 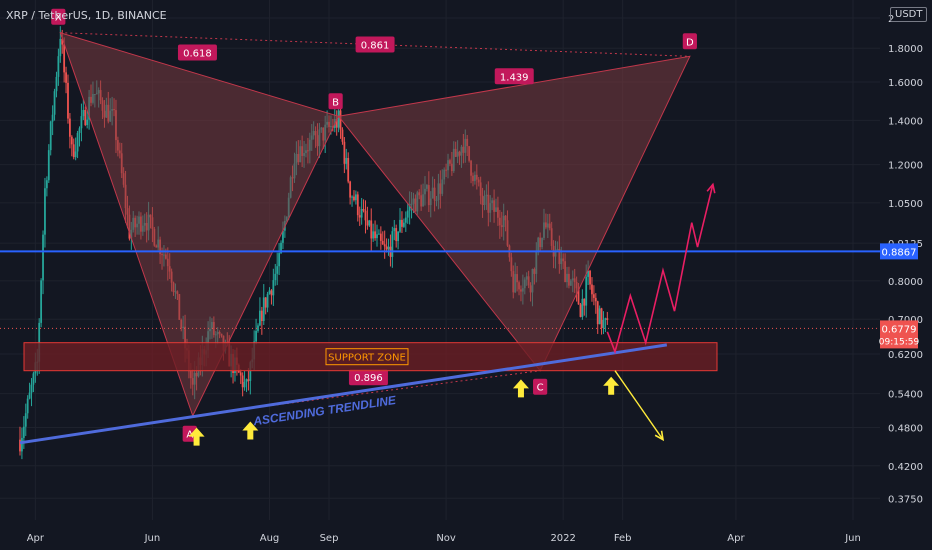 What do you see at coordinates (152, 538) in the screenshot?
I see `time-tick-label: Jun` at bounding box center [152, 538].